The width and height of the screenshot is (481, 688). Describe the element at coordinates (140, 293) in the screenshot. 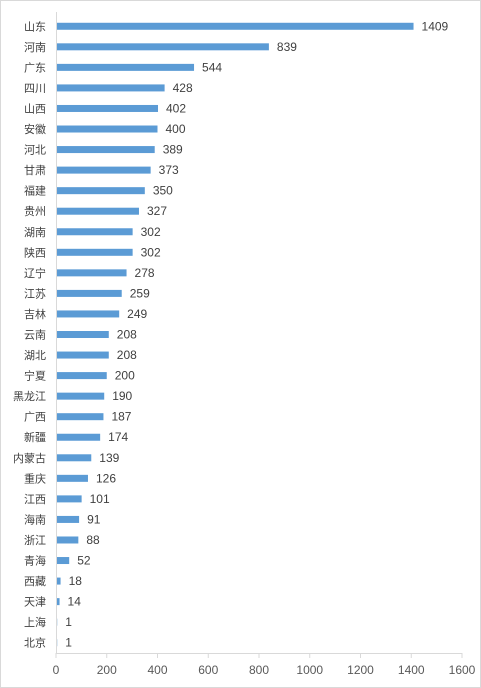

I see `value-label-13: 259` at that location.